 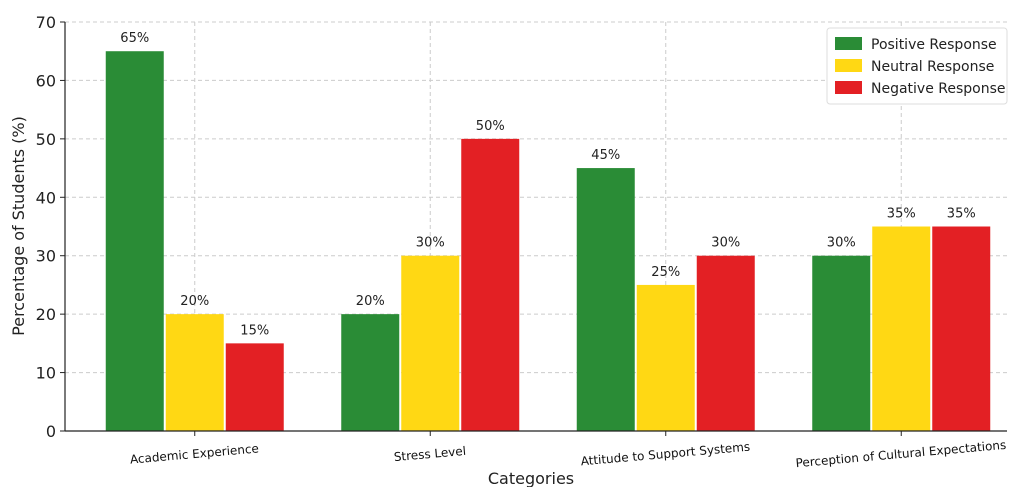 What do you see at coordinates (18, 226) in the screenshot?
I see `y-axis-title: Percentage of Students (%)` at bounding box center [18, 226].